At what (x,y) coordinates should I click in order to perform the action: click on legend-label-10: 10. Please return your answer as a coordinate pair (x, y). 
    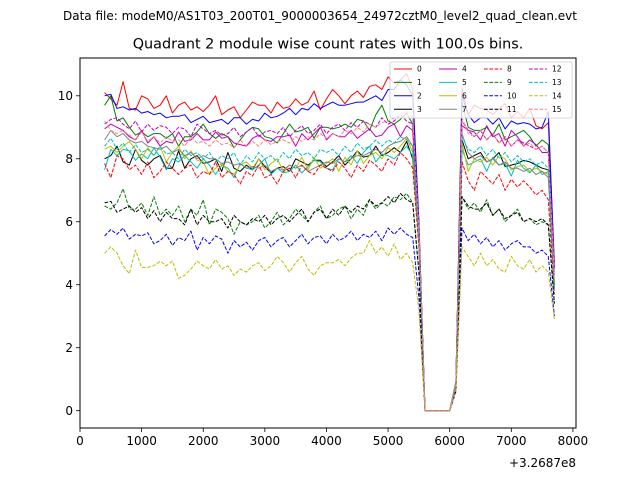
    Looking at the image, I should click on (512, 95).